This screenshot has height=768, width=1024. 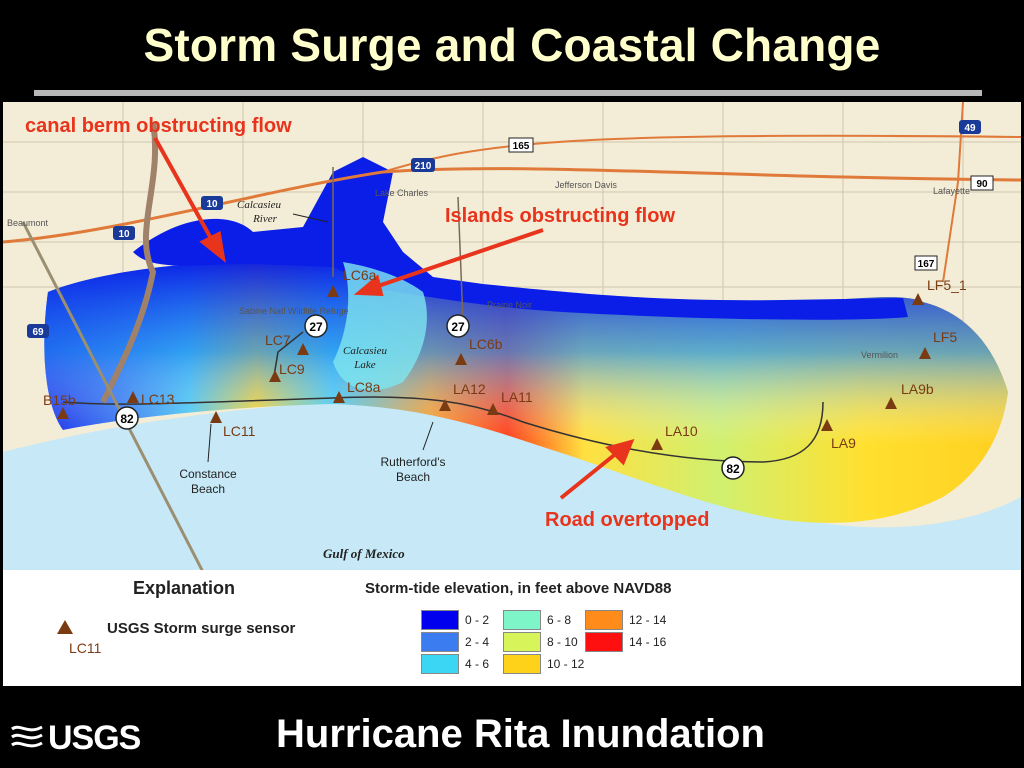 I want to click on gulf-of-mexico-label: Gulf of Mexico, so click(x=364, y=553).